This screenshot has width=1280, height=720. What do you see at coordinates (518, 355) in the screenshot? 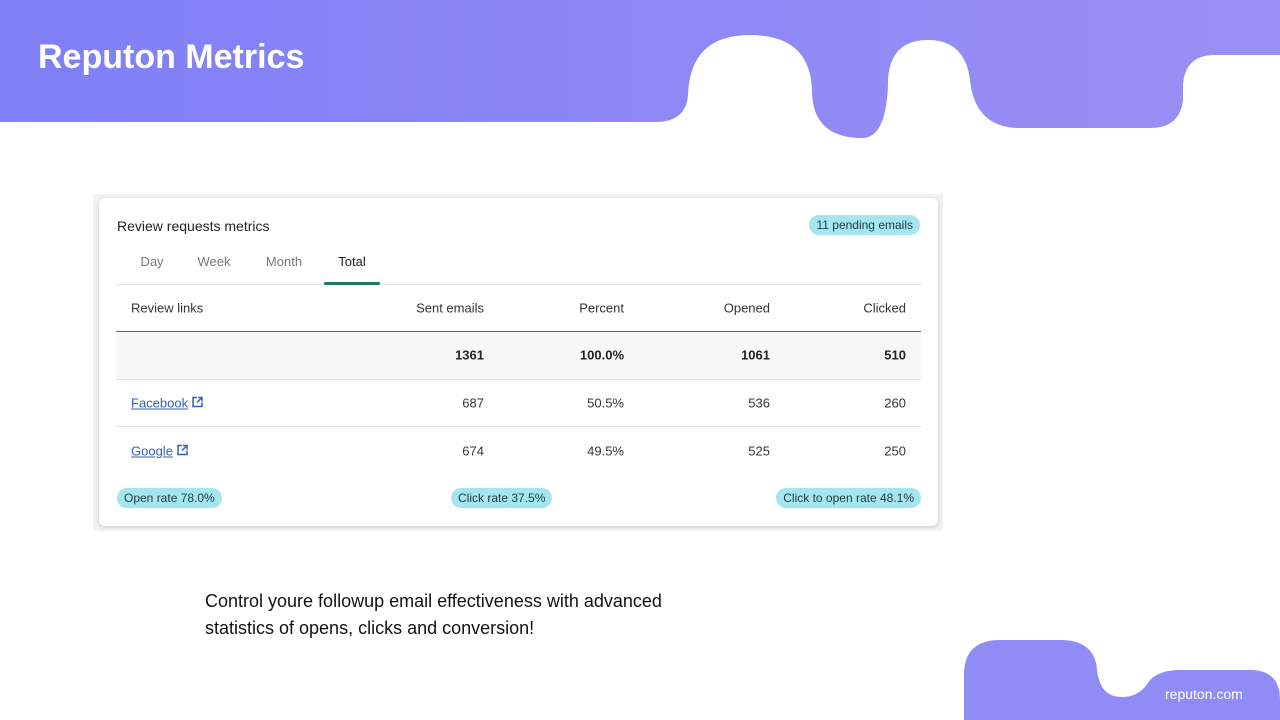
I see `total-row-bg` at bounding box center [518, 355].